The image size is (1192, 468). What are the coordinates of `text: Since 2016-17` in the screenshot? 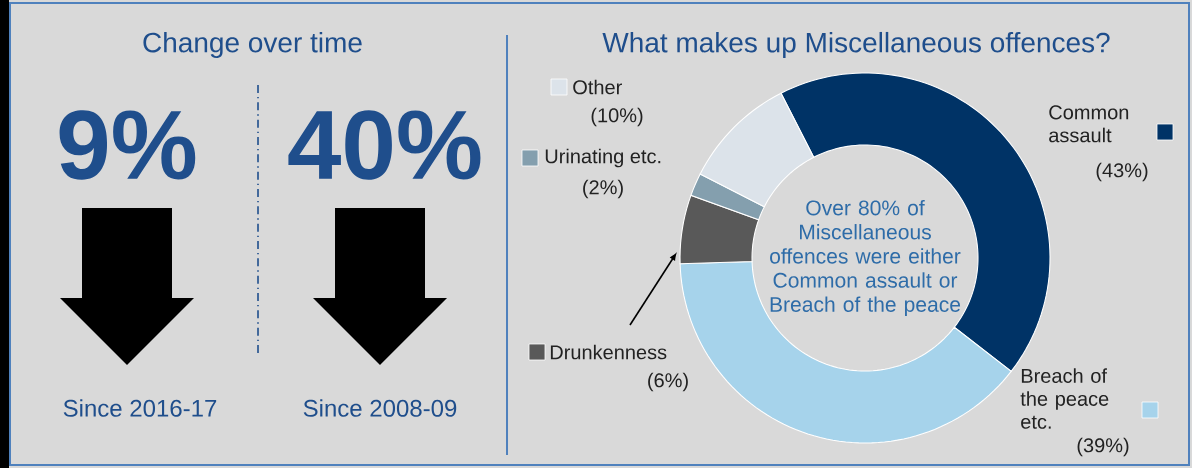 It's located at (140, 408).